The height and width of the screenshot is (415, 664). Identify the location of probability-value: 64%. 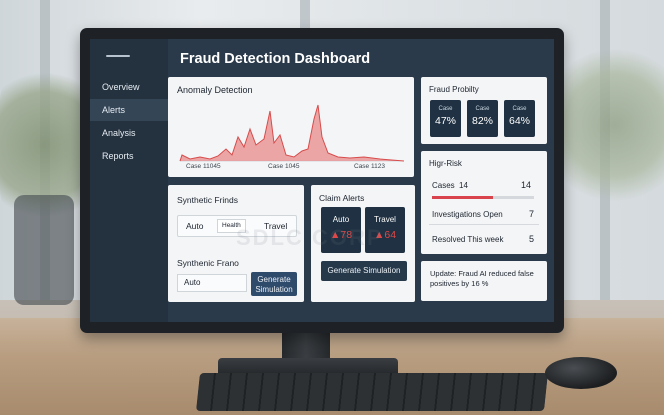
(519, 121).